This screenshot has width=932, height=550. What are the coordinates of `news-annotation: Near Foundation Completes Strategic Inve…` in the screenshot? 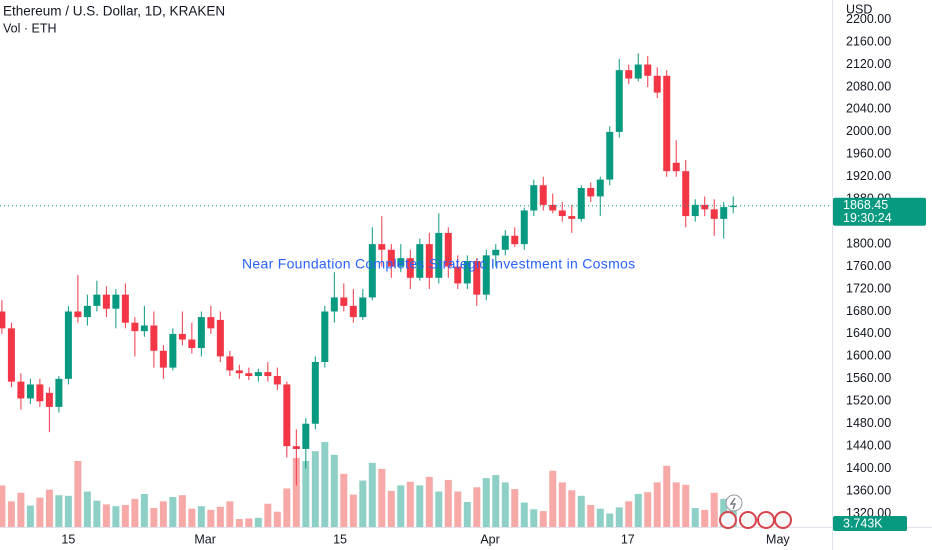 It's located at (438, 264).